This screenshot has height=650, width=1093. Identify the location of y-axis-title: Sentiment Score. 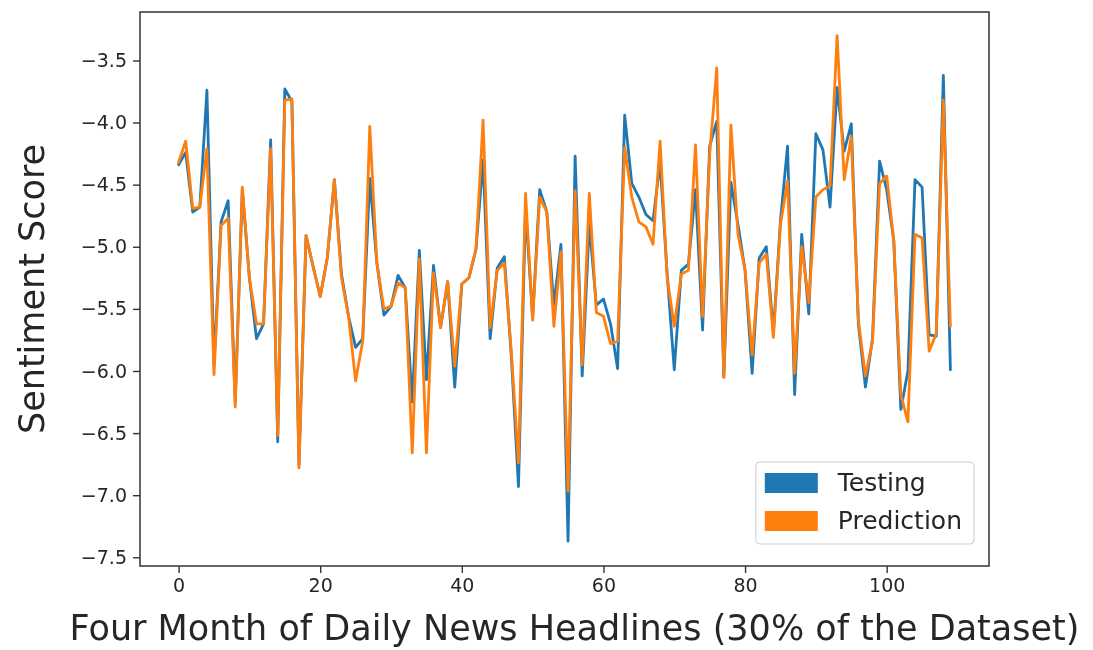
(32, 289).